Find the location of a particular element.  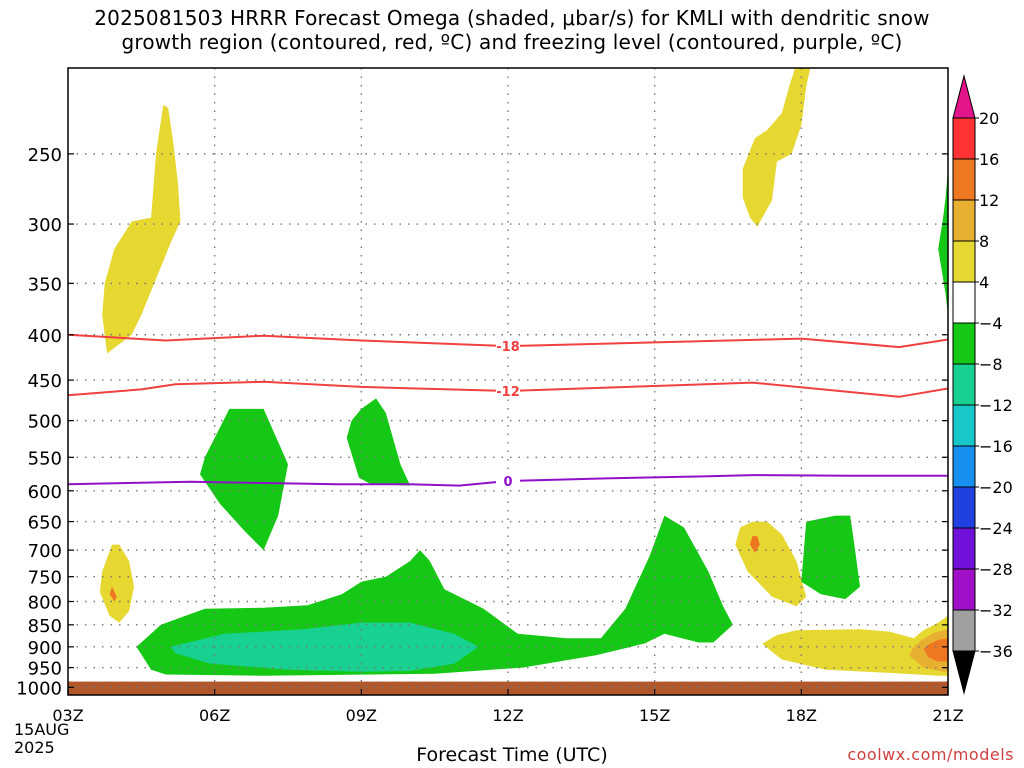

x-tick-label-03Z: 03Z is located at coordinates (67, 715).